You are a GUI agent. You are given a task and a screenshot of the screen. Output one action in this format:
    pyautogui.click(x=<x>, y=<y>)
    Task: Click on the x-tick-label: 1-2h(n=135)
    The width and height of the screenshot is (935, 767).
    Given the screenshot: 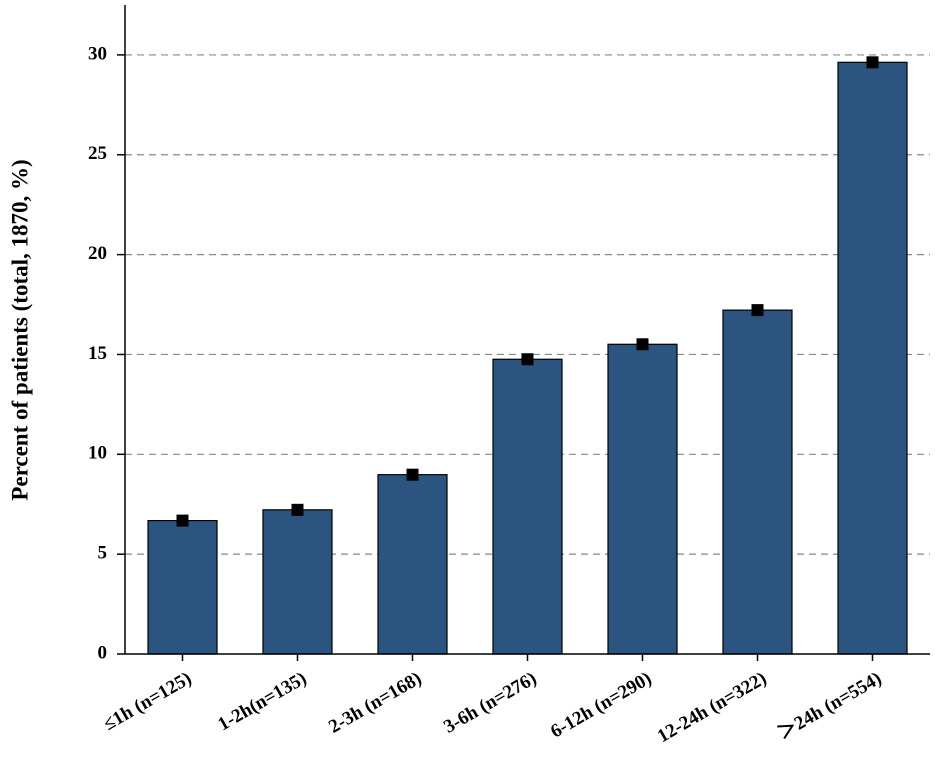 What is the action you would take?
    pyautogui.click(x=262, y=701)
    